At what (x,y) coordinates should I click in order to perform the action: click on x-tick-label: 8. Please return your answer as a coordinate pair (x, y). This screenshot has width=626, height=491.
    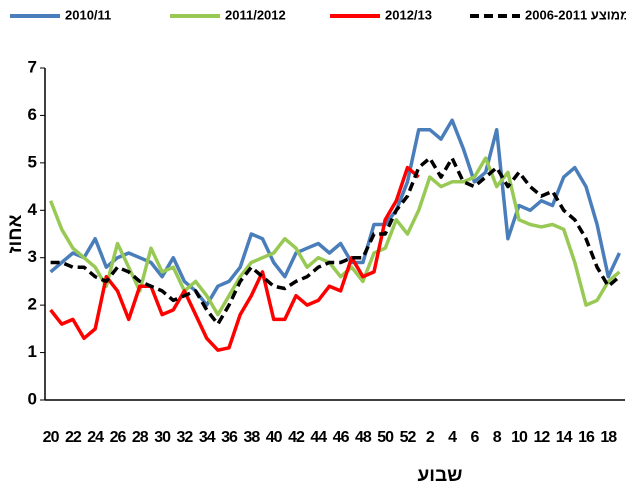
    Looking at the image, I should click on (497, 437).